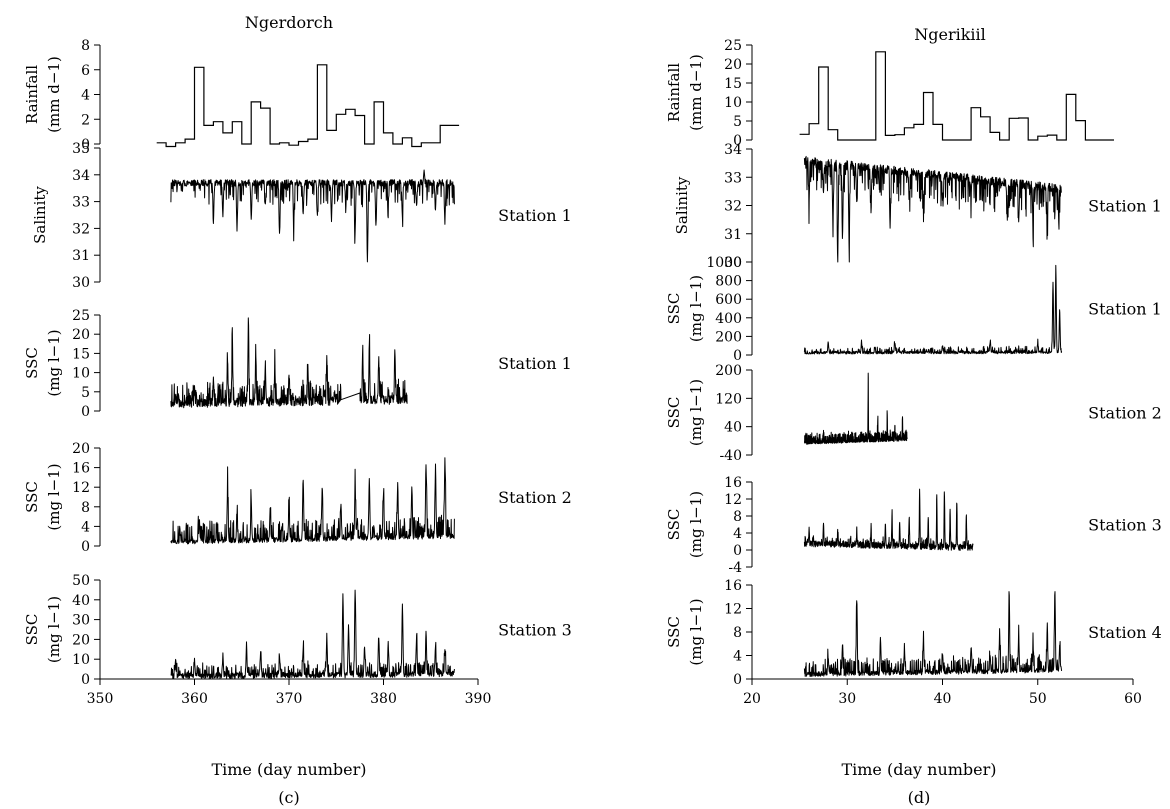  I want to click on panel-title-ngerdorch: Ngerdorch, so click(289, 22).